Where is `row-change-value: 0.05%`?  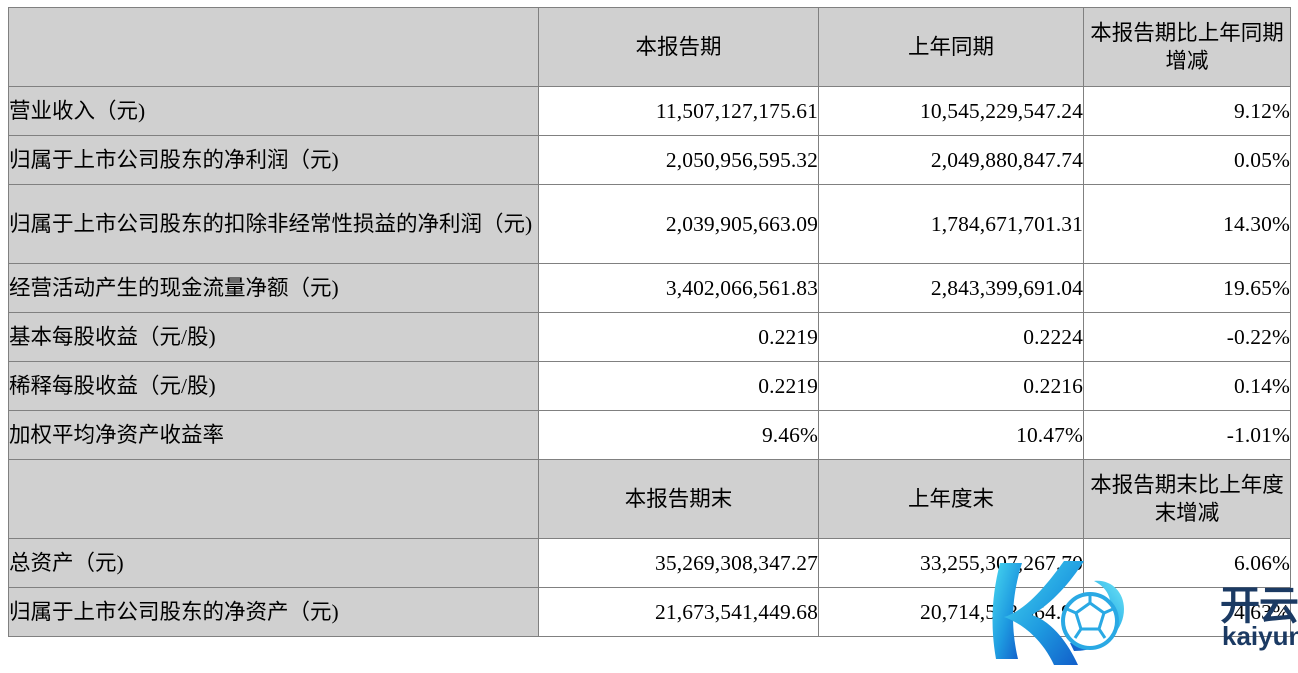
row-change-value: 0.05% is located at coordinates (1187, 160).